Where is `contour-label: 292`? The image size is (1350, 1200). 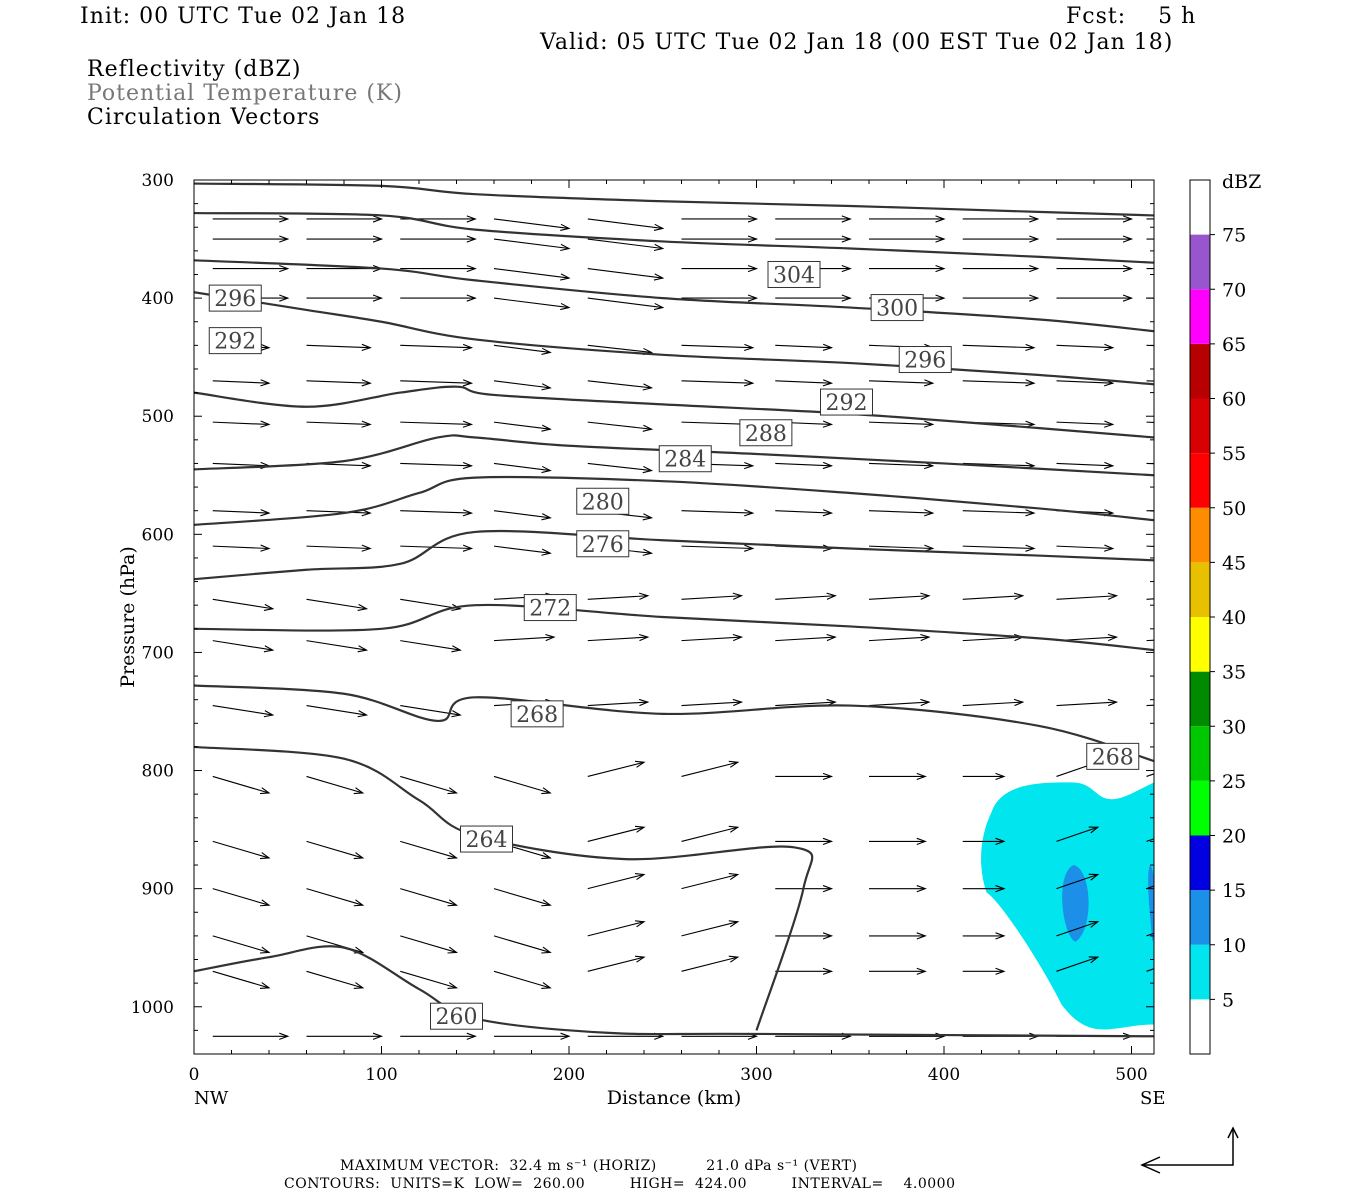 contour-label: 292 is located at coordinates (847, 403).